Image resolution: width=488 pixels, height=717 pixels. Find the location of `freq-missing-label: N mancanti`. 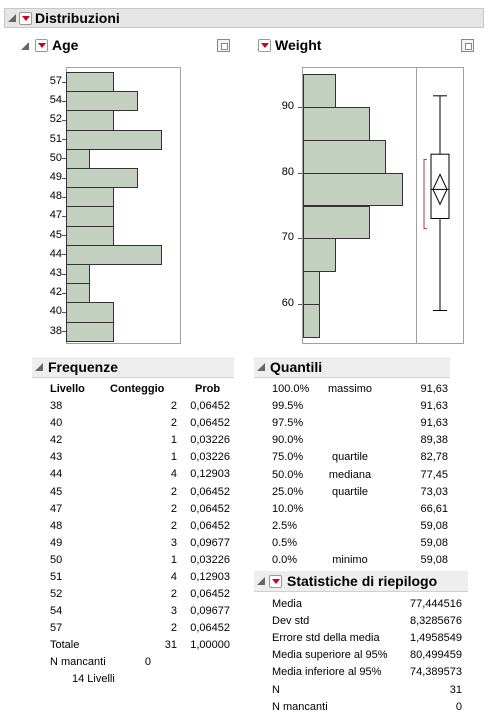

freq-missing-label: N mancanti is located at coordinates (78, 662).